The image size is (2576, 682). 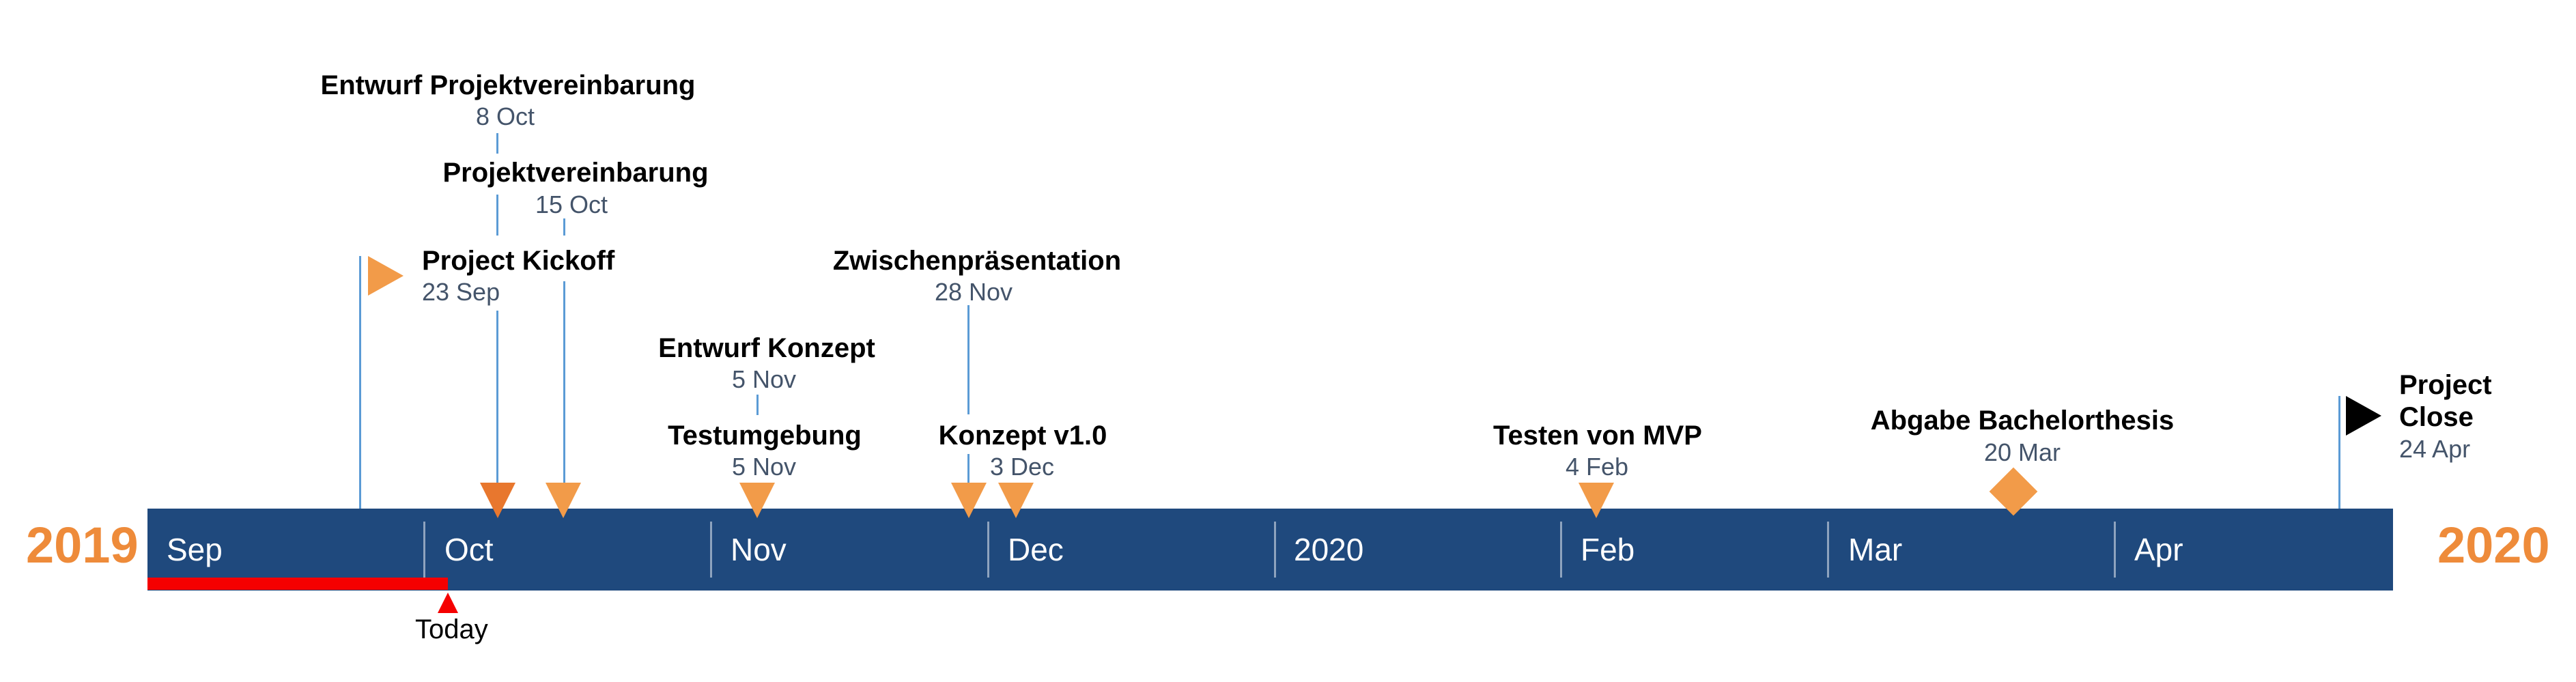 What do you see at coordinates (1329, 549) in the screenshot?
I see `month-label-2020: 2020` at bounding box center [1329, 549].